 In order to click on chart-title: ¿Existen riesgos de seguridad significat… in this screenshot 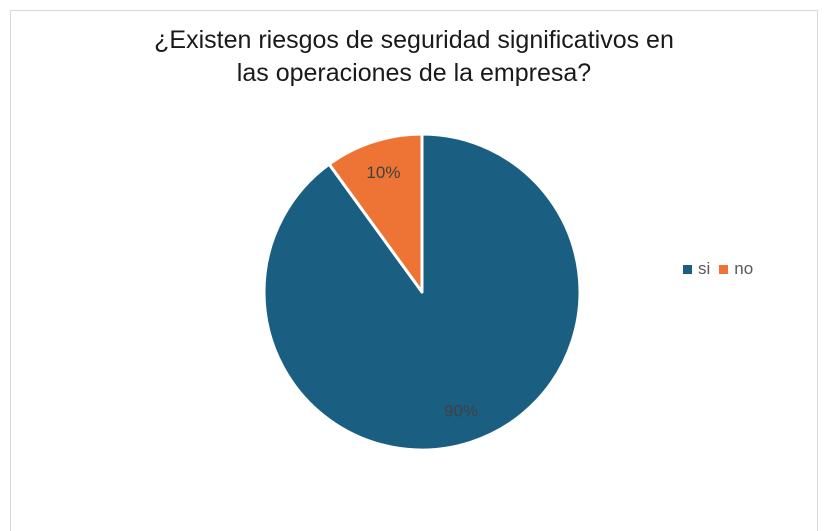, I will do `click(414, 56)`.